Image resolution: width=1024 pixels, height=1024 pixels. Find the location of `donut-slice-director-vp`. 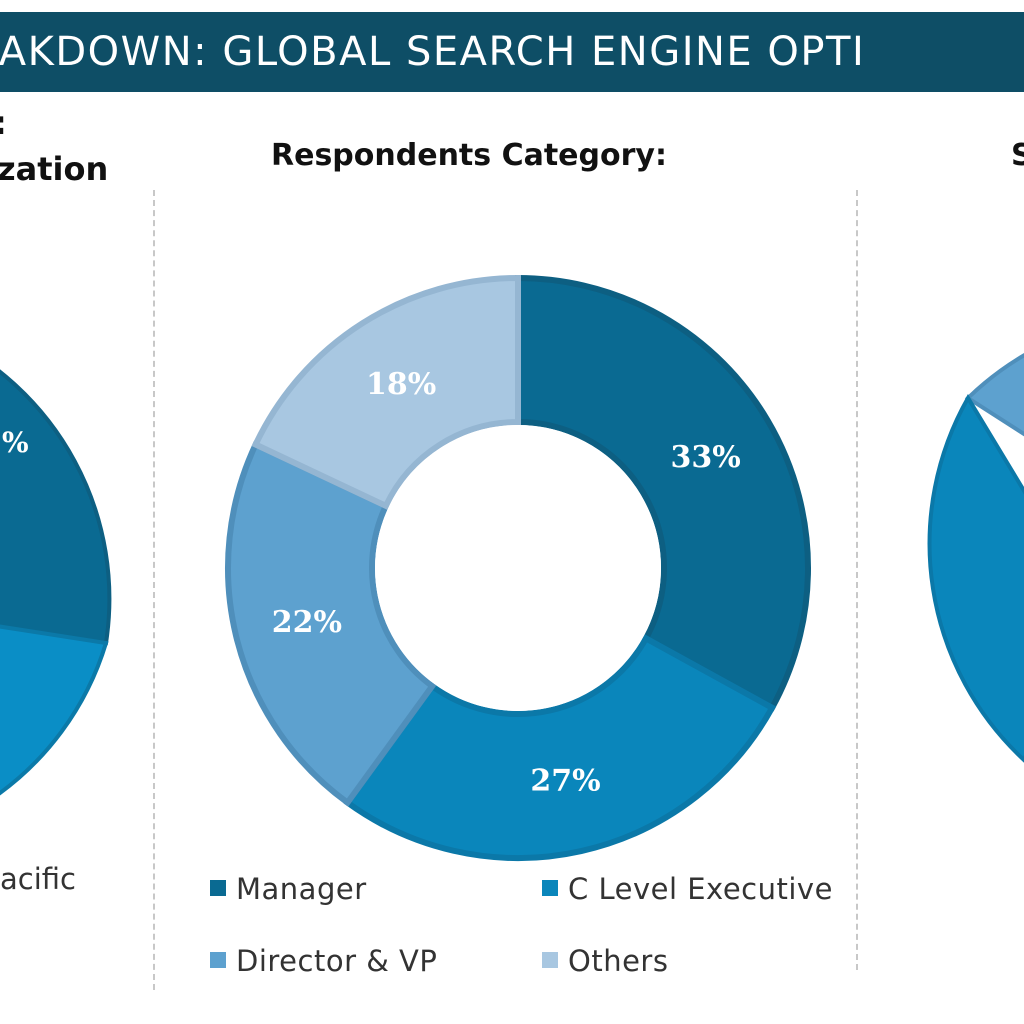

donut-slice-director-vp is located at coordinates (331, 623).